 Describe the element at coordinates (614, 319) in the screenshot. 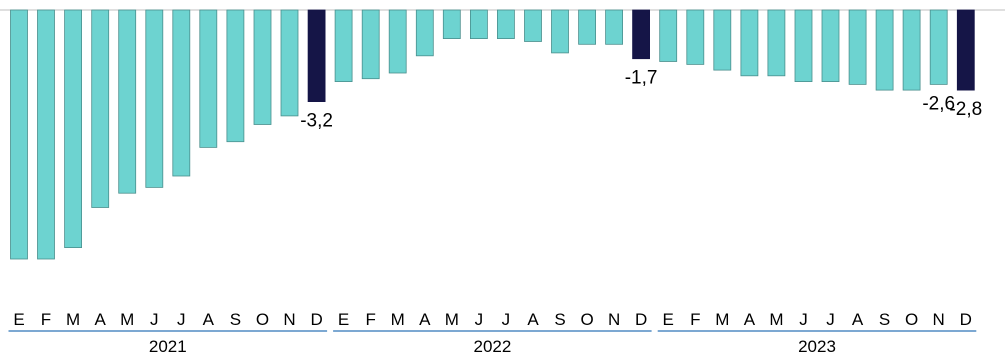

I see `x-tick-2022-11: N` at that location.